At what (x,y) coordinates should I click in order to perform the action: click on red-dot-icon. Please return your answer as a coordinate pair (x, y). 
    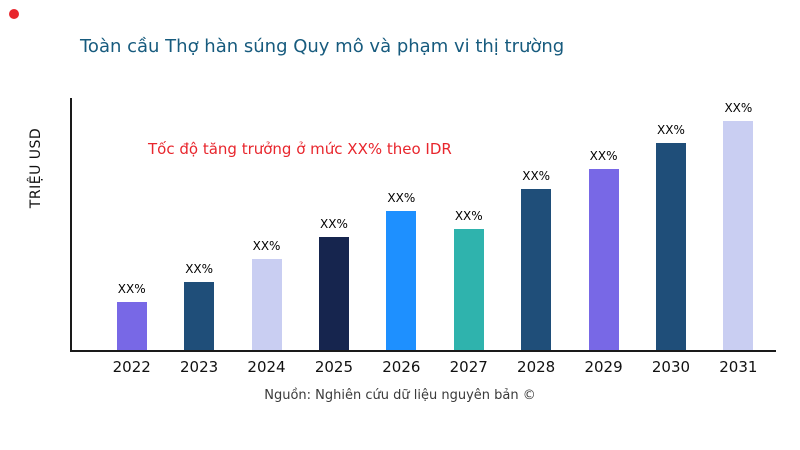
    Looking at the image, I should click on (14, 14).